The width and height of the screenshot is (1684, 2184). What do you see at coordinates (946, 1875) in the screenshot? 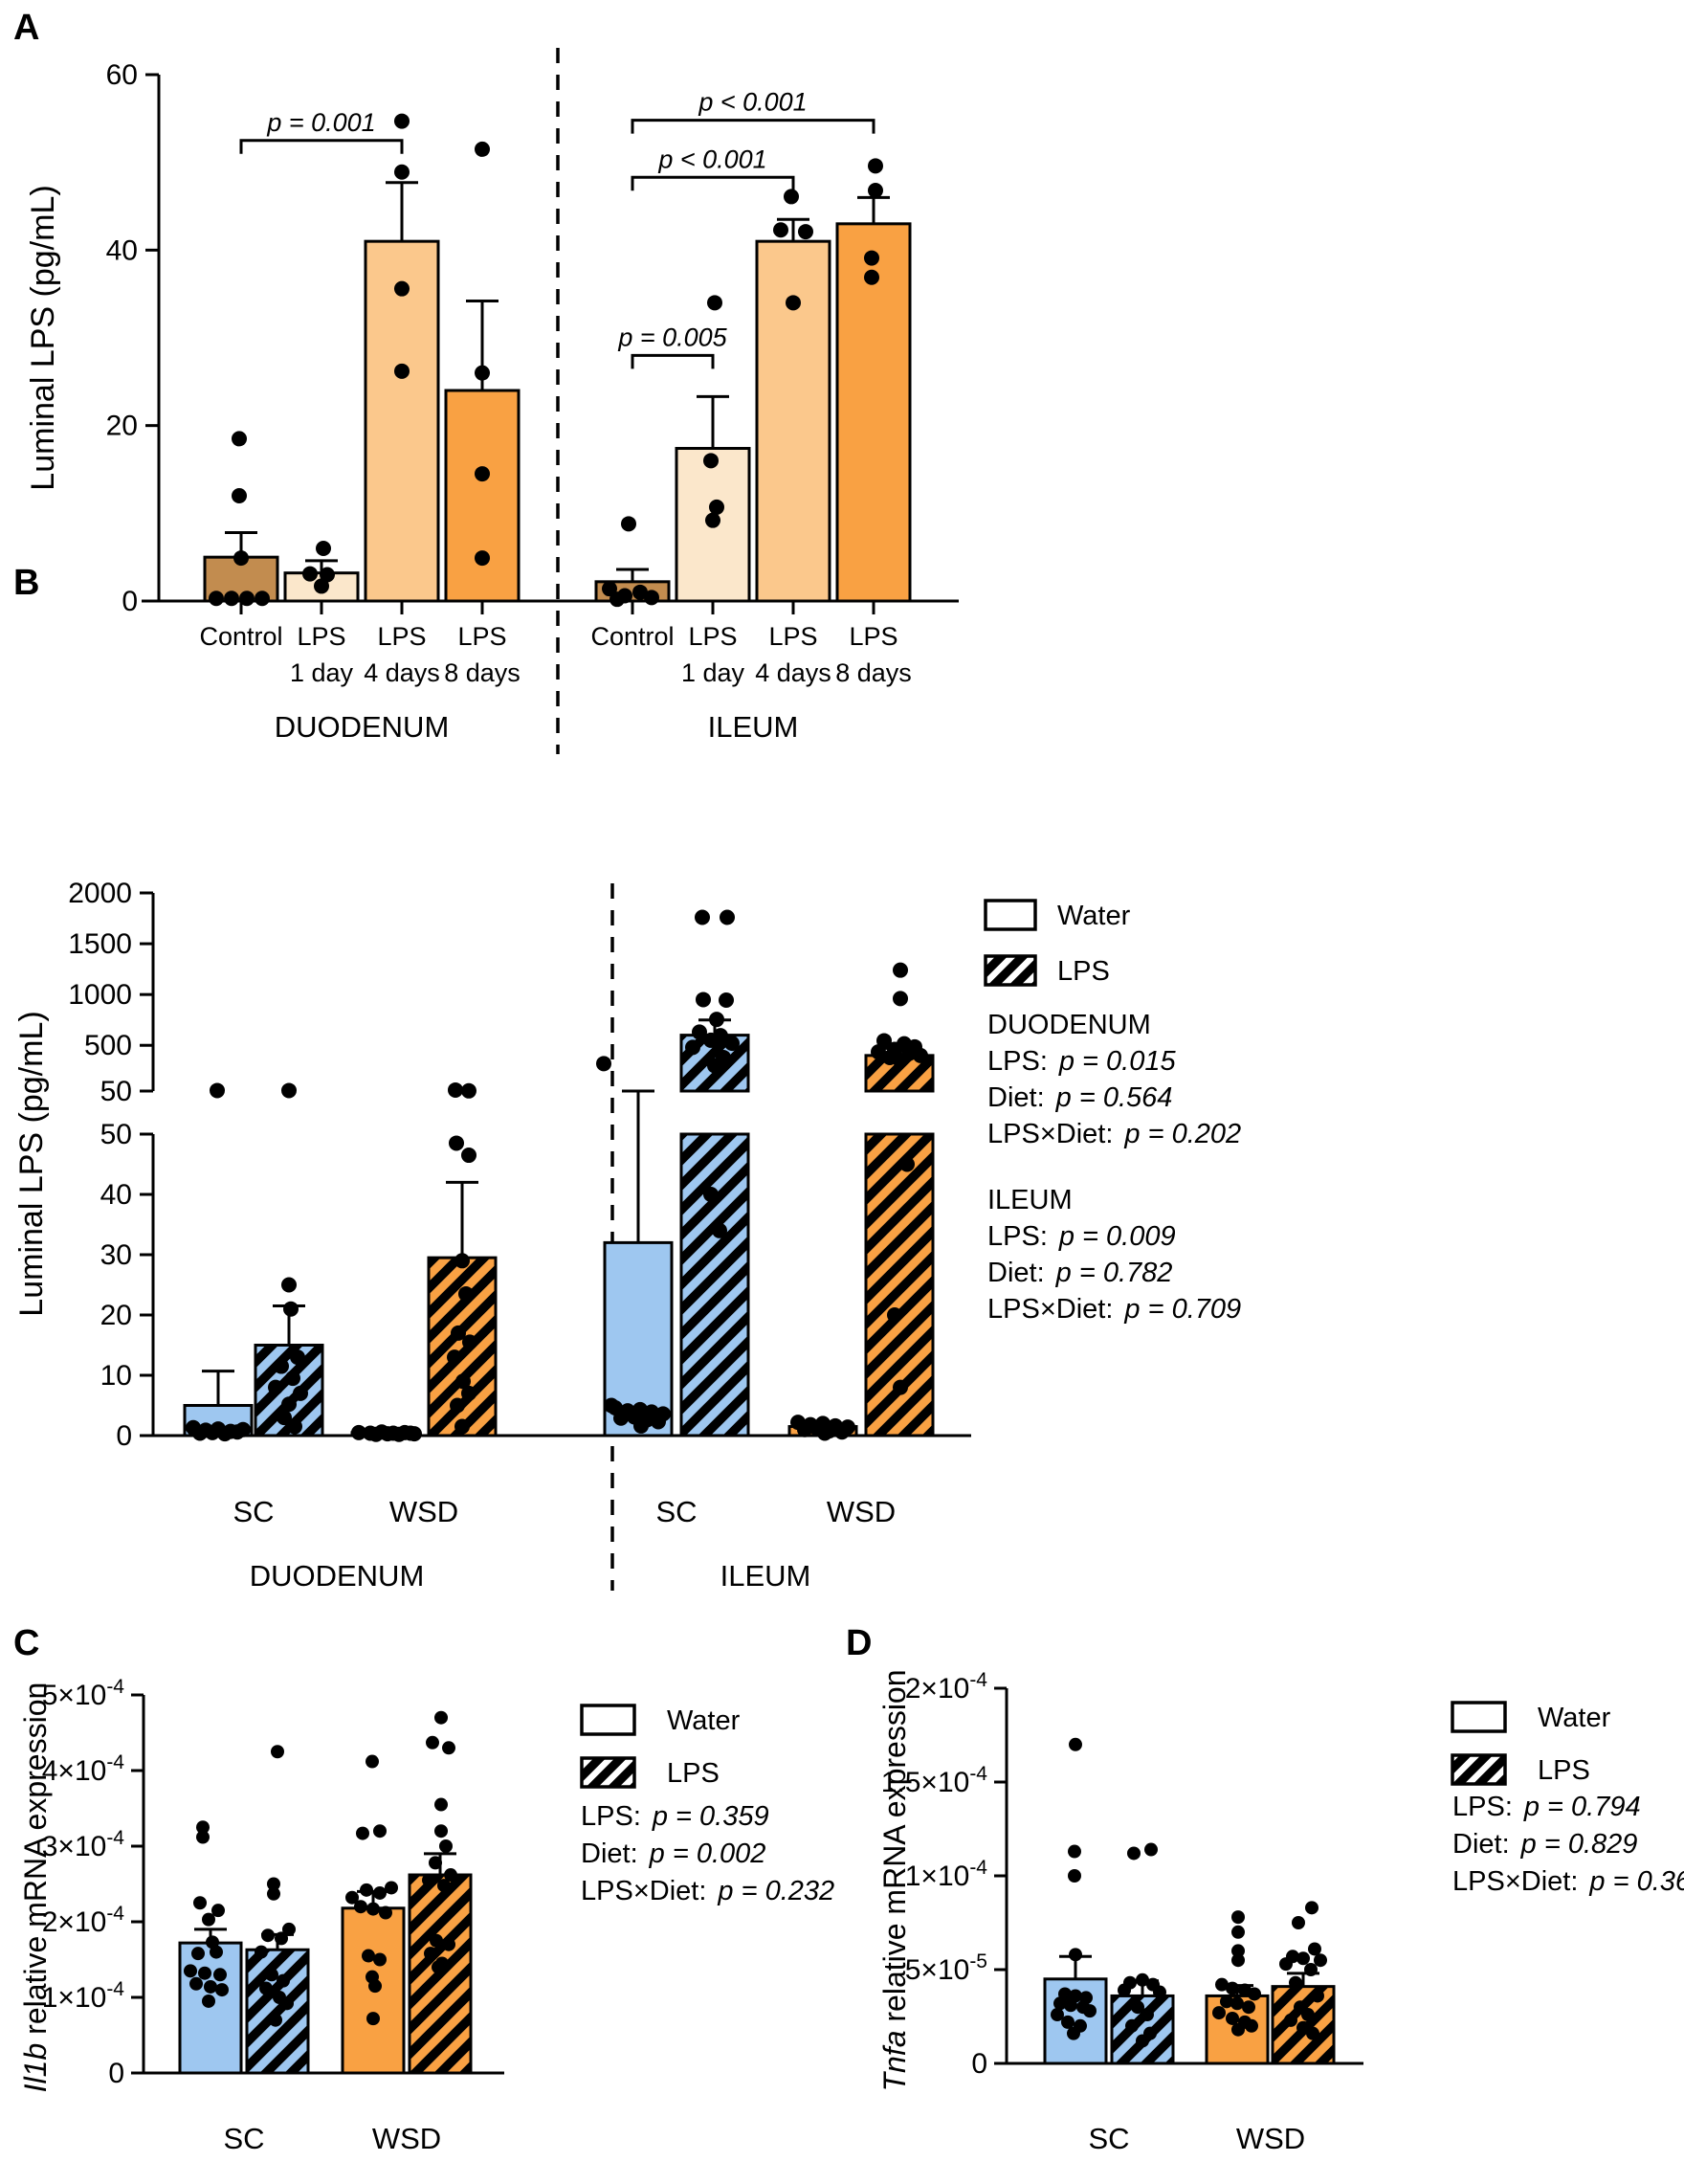
I see `y-tick-label: 1×10⁻⁴` at bounding box center [946, 1875].